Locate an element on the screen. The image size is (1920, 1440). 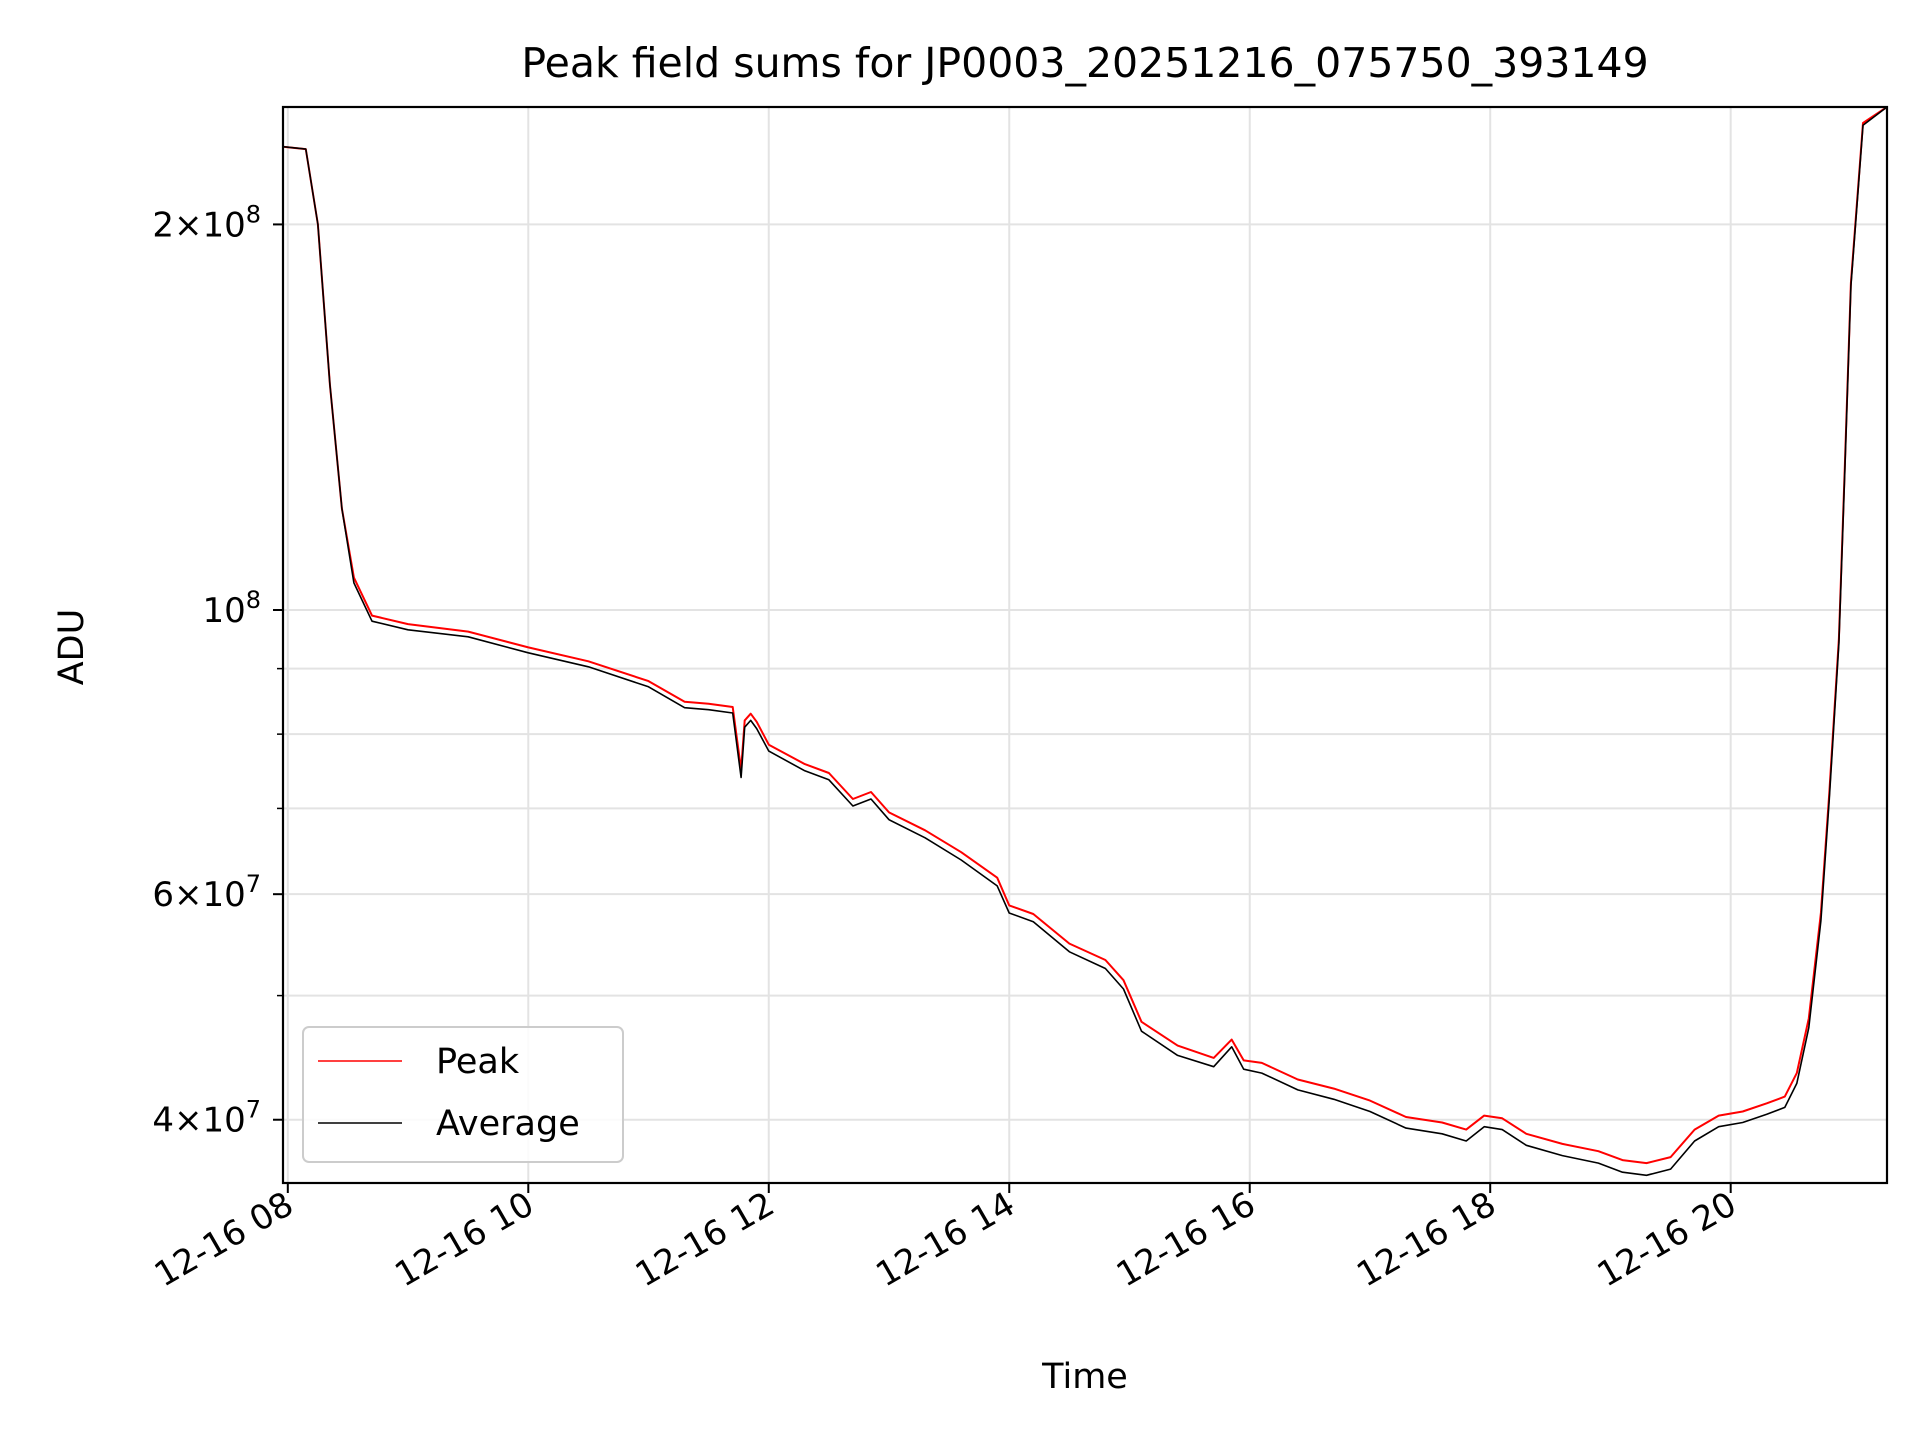
y-tick-base: 10 is located at coordinates (223, 611).